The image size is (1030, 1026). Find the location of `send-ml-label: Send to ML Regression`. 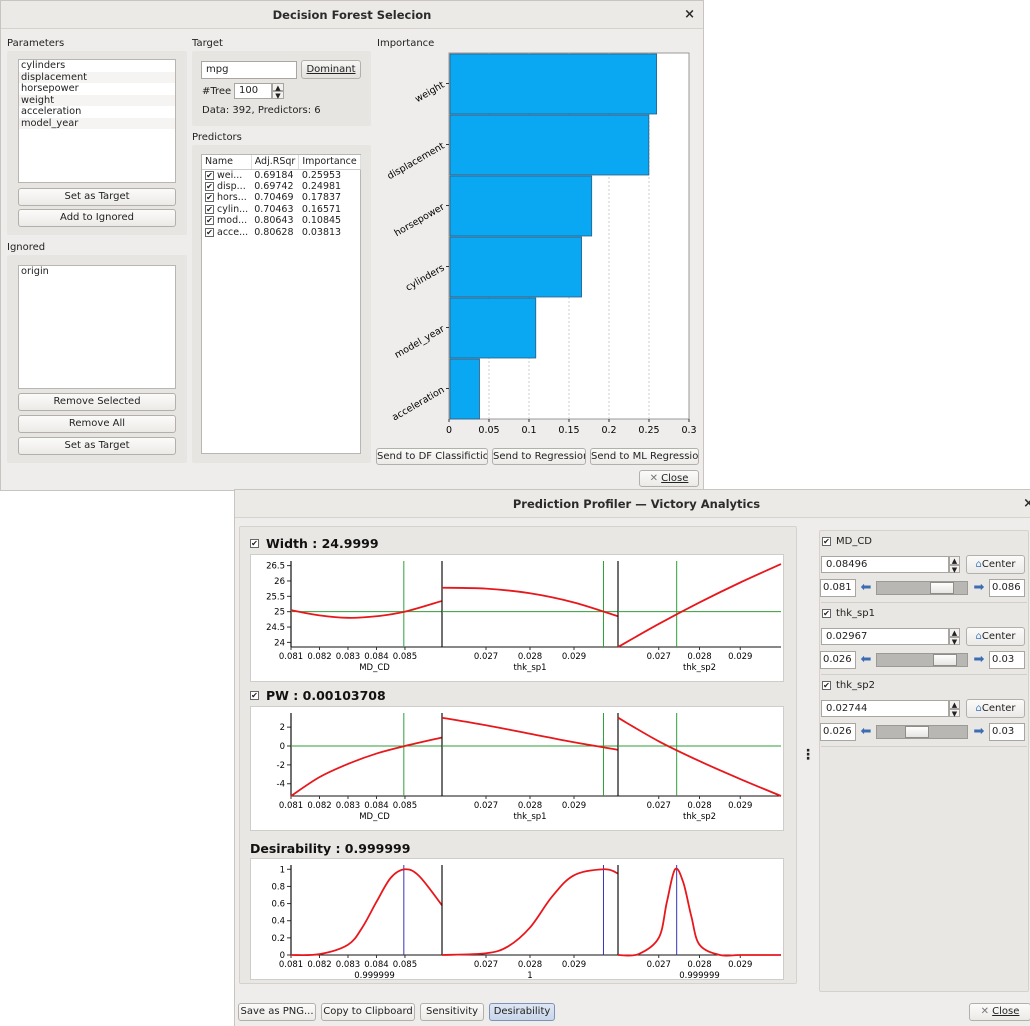

send-ml-label: Send to ML Regression is located at coordinates (645, 456).